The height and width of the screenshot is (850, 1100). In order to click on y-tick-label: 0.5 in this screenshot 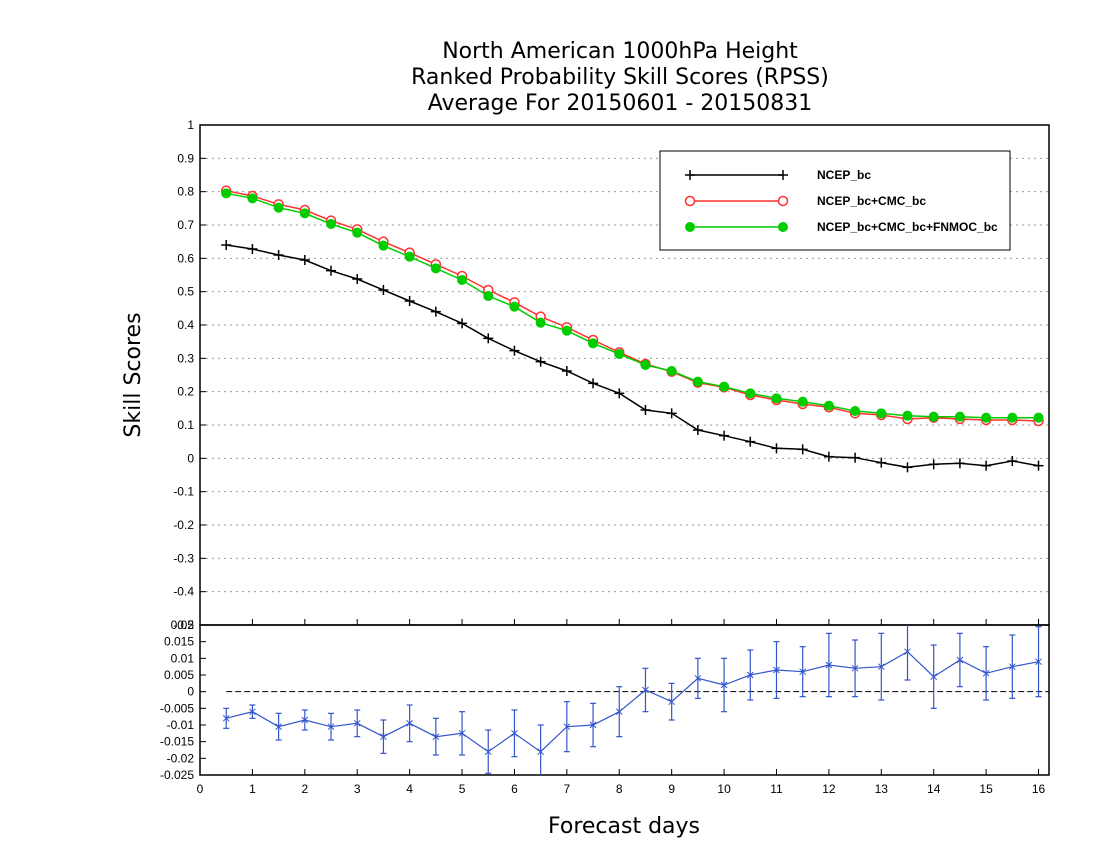, I will do `click(185, 292)`.